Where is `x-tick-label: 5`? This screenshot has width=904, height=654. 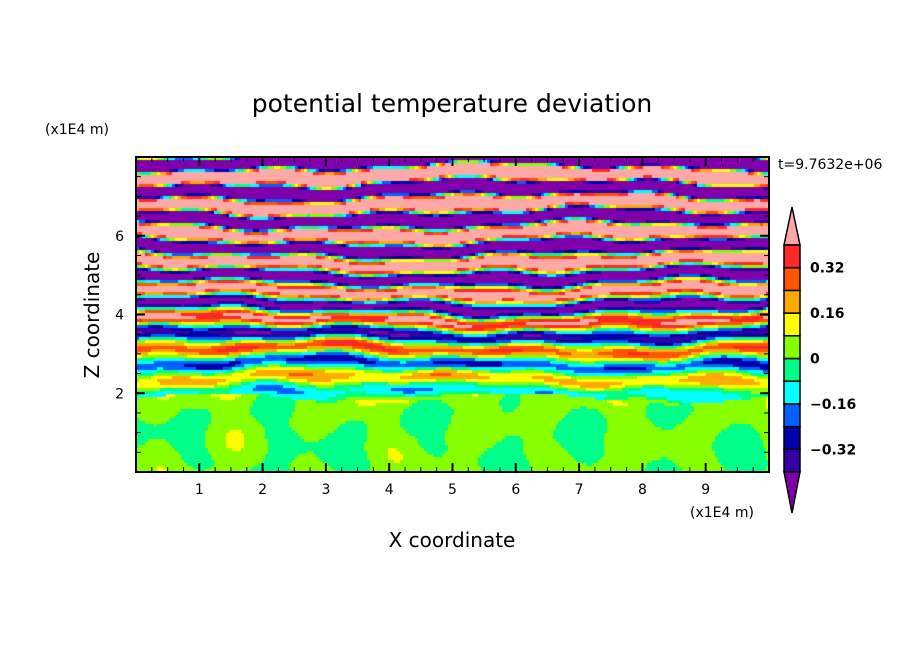
x-tick-label: 5 is located at coordinates (452, 490).